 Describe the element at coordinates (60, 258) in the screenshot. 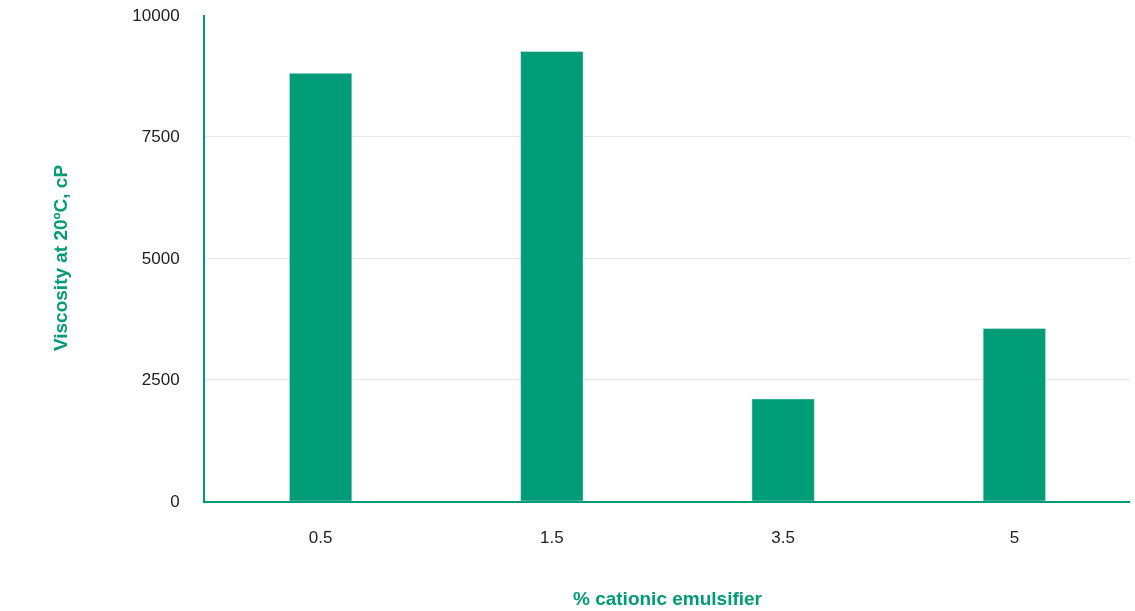

I see `y-axis-title: Viscosity at 20ºC, cP` at that location.